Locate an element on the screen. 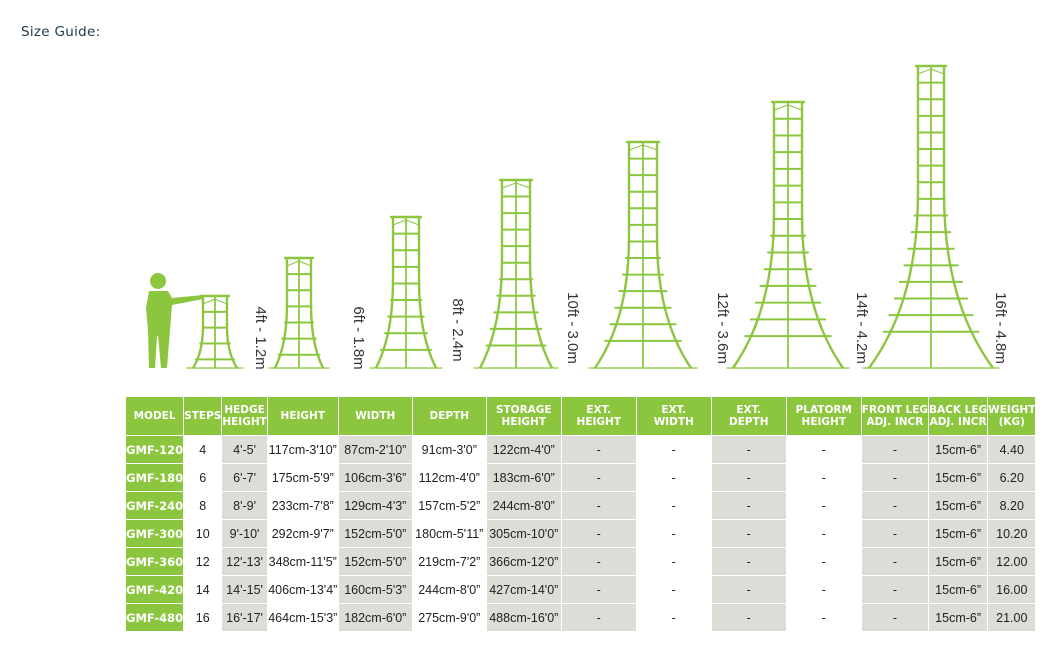 The height and width of the screenshot is (664, 1057). table-cell: 14'-15' is located at coordinates (244, 589).